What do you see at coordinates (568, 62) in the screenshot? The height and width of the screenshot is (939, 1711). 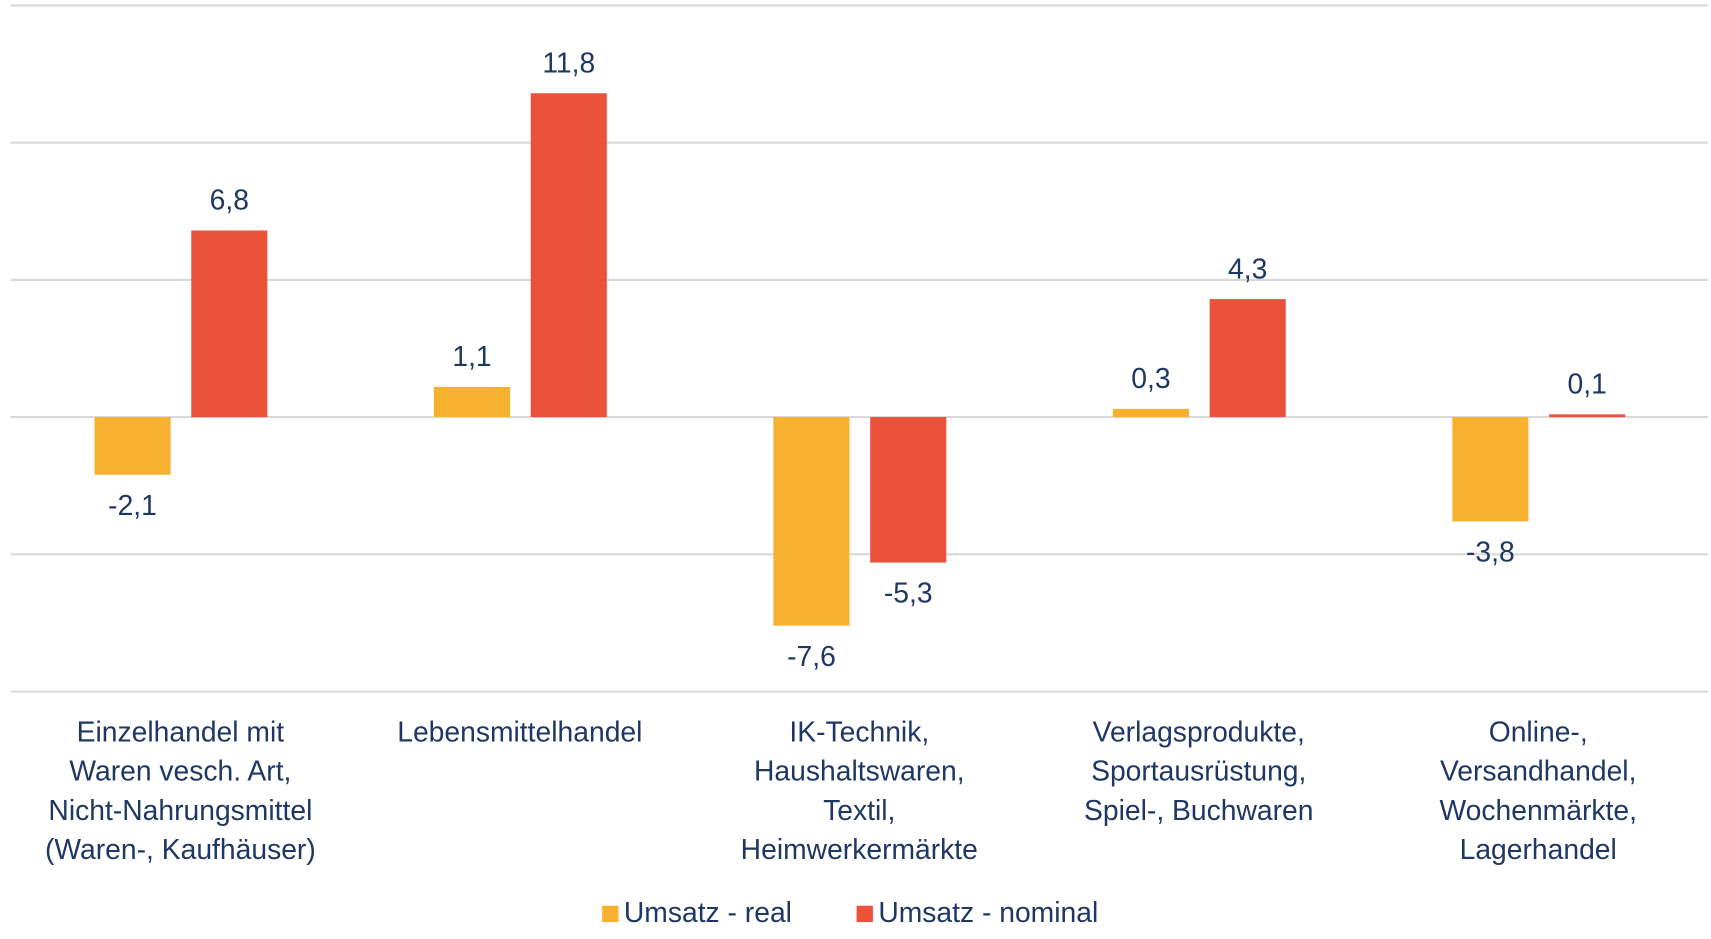 I see `data-label: 11,8` at bounding box center [568, 62].